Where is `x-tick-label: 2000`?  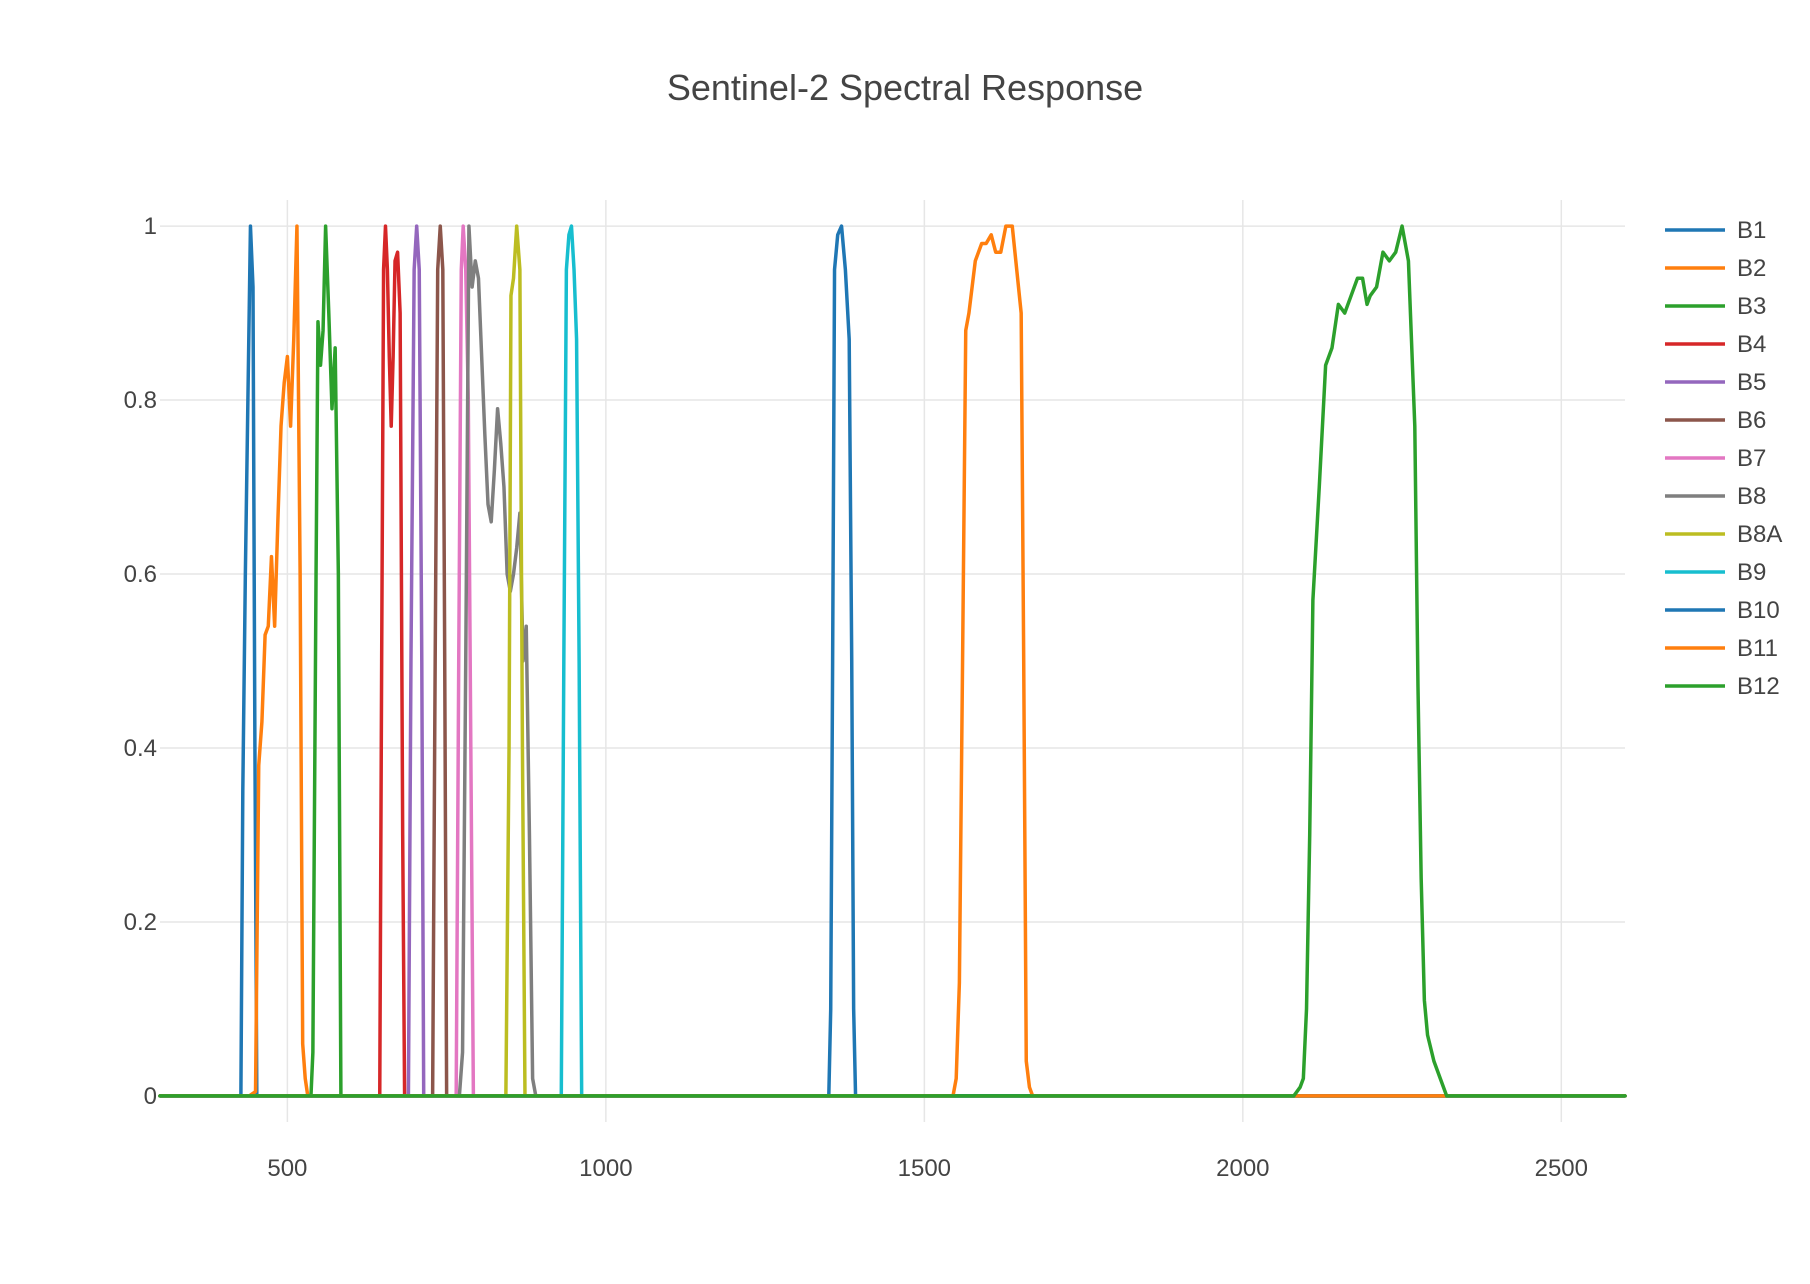 x-tick-label: 2000 is located at coordinates (1242, 1168).